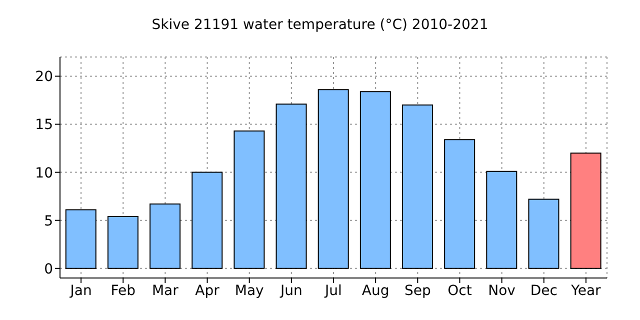  Describe the element at coordinates (48, 269) in the screenshot. I see `y-tick-label: 0` at that location.